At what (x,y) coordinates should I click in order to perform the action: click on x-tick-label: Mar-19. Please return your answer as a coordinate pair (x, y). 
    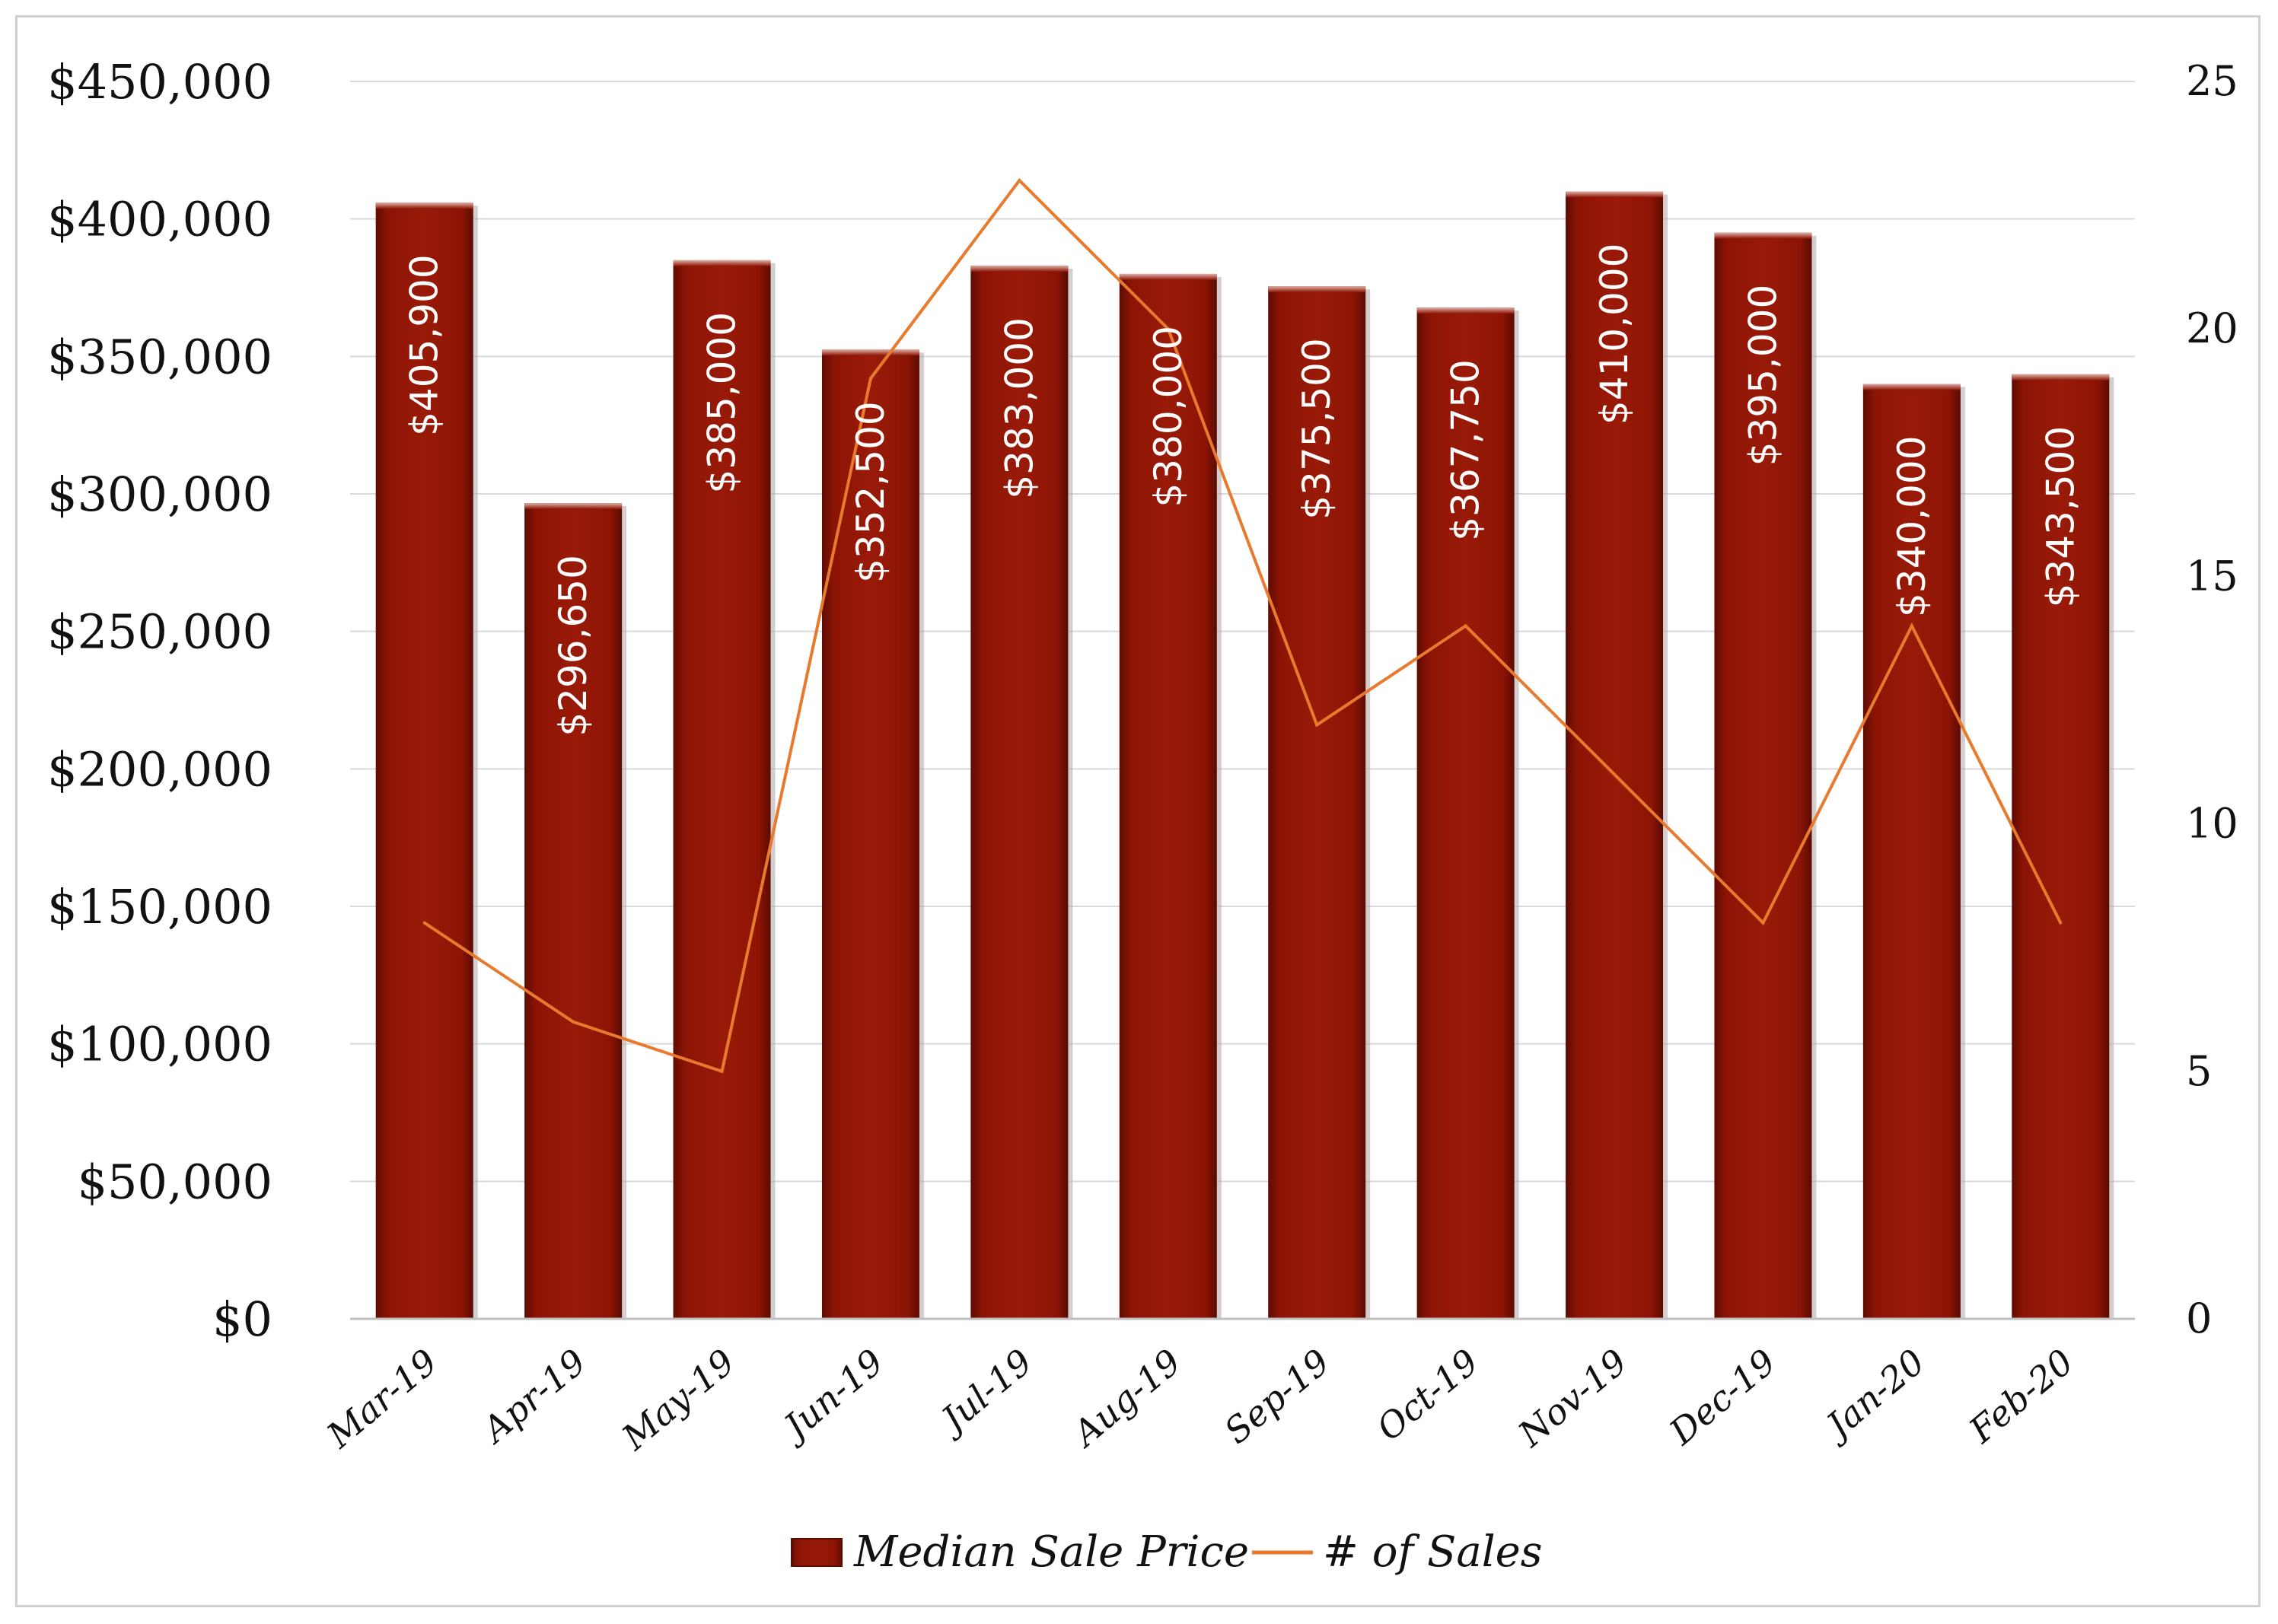
    Looking at the image, I should click on (382, 1399).